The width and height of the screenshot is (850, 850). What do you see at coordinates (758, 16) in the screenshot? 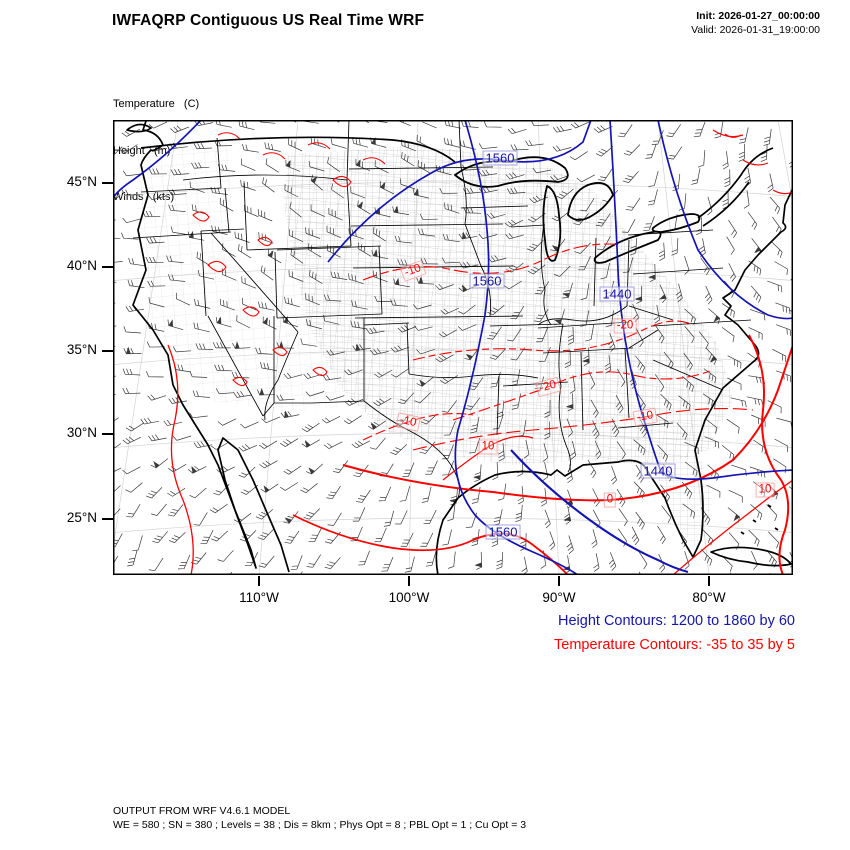
I see `init-timestamp: Init: 2026-01-27_00:00:00` at bounding box center [758, 16].